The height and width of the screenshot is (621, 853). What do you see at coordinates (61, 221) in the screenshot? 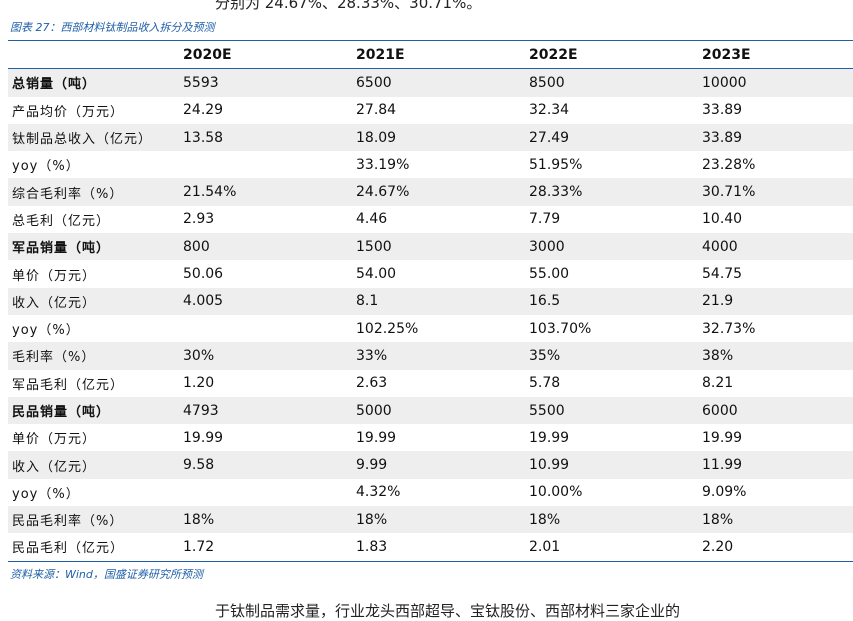
I see `row-label: 总毛利（亿元）` at bounding box center [61, 221].